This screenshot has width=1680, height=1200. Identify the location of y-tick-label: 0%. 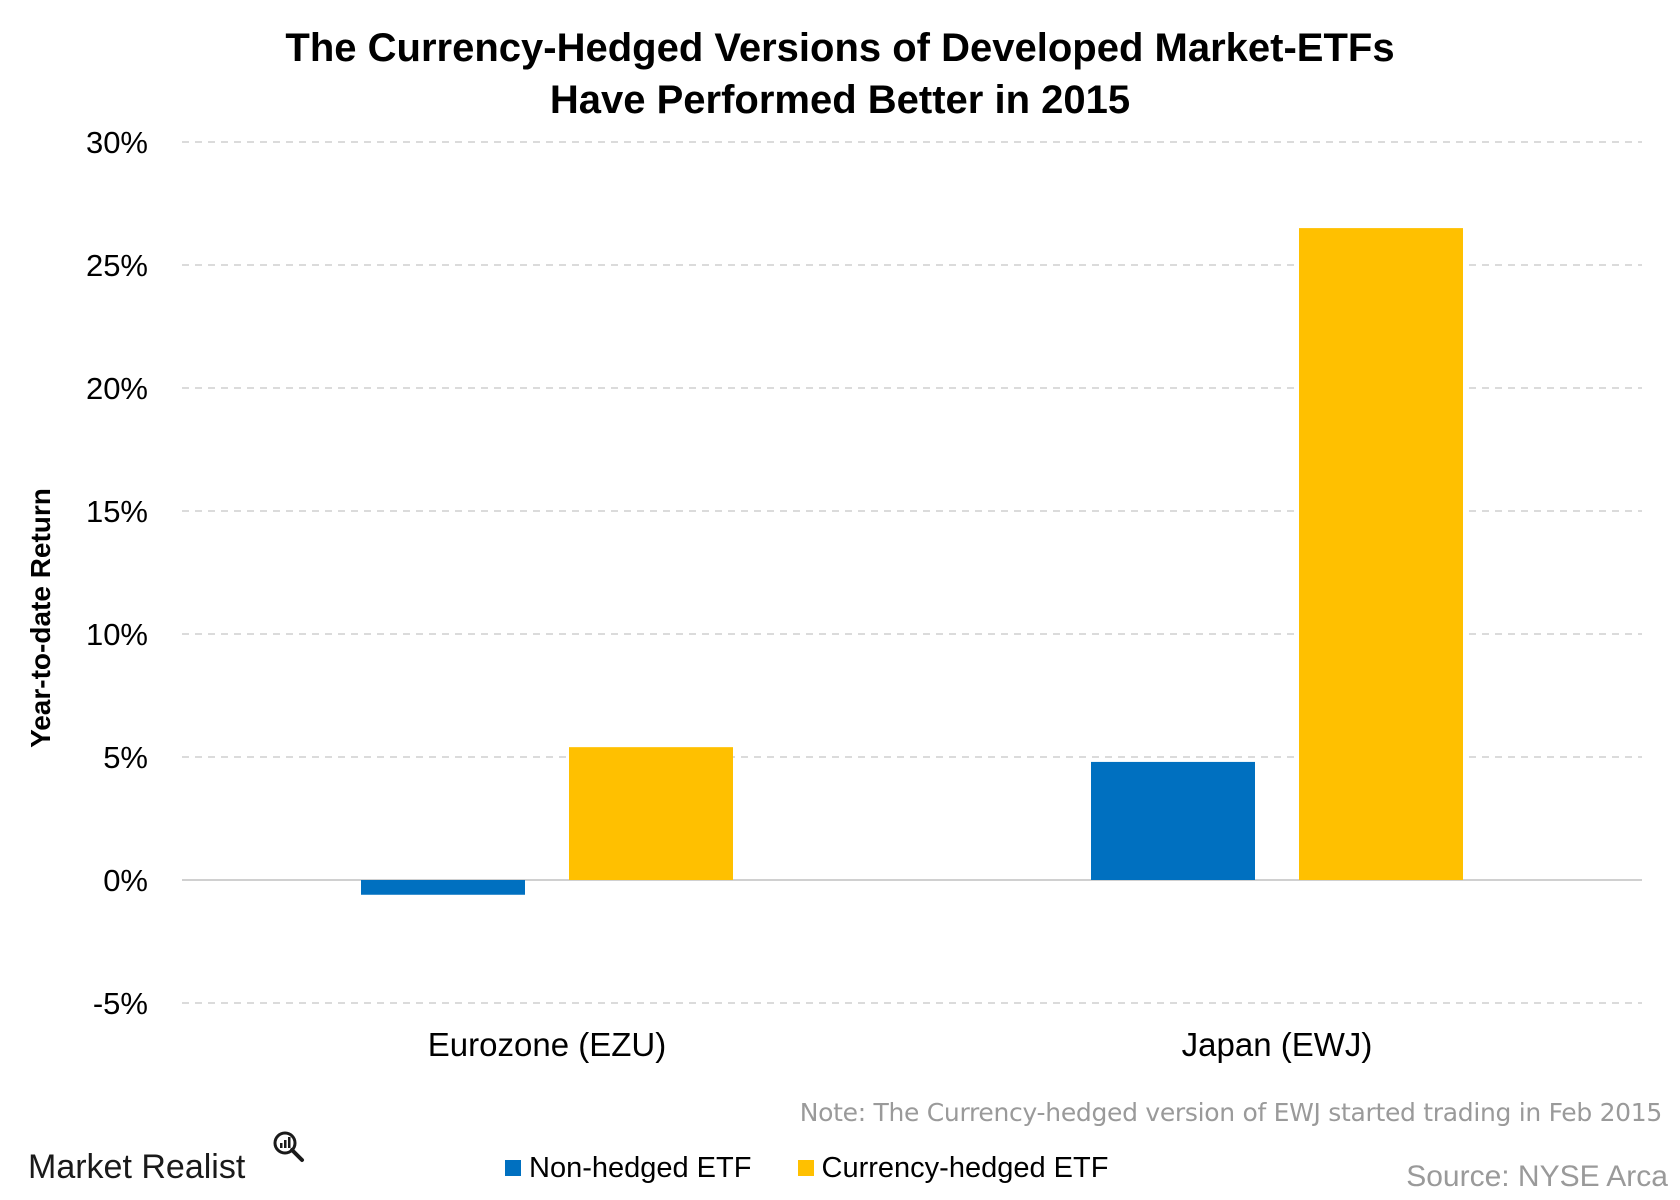
(125, 880).